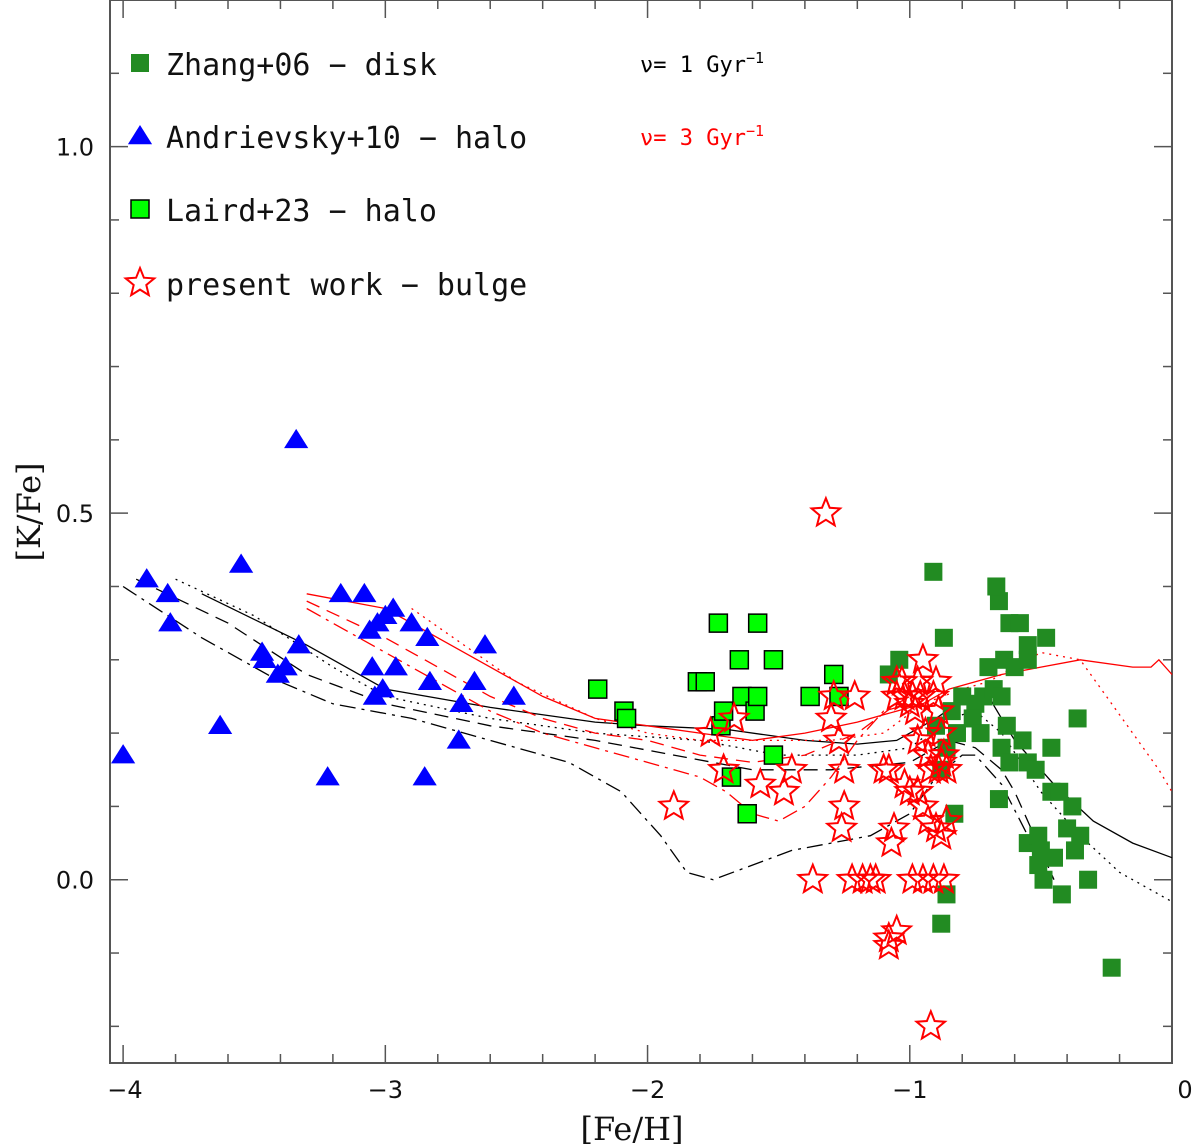 The width and height of the screenshot is (1200, 1148). I want to click on series-laird, so click(718, 718).